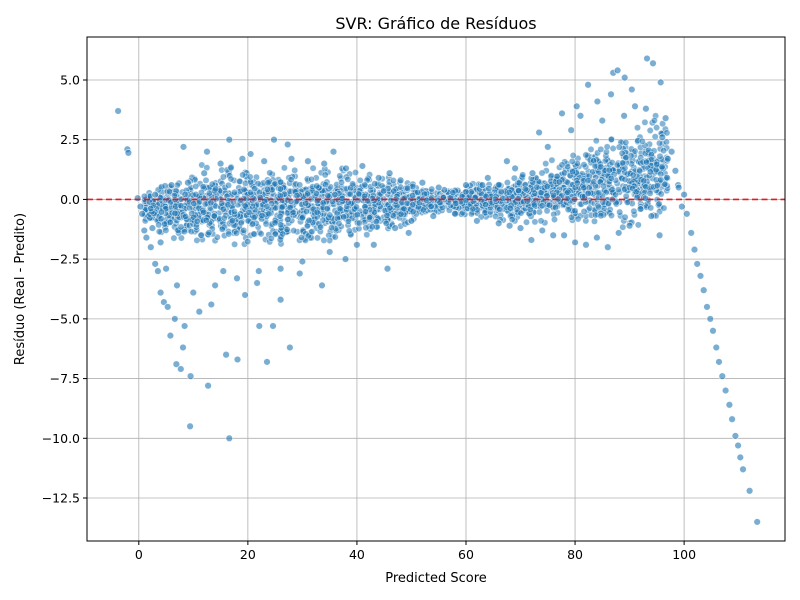  What do you see at coordinates (466, 554) in the screenshot?
I see `x-tick-label: 60` at bounding box center [466, 554].